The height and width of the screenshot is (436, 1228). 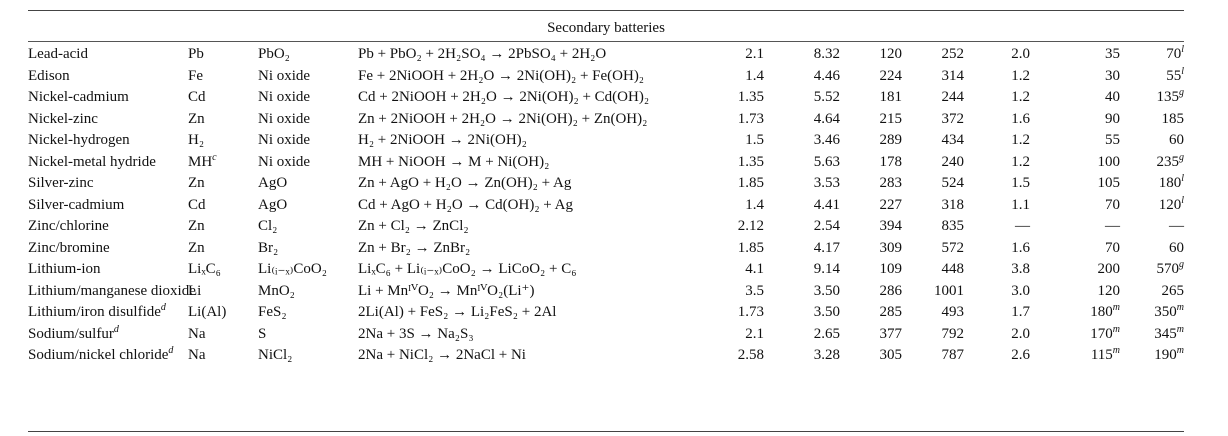 What do you see at coordinates (196, 140) in the screenshot?
I see `negative-electrode-text: H₂` at bounding box center [196, 140].